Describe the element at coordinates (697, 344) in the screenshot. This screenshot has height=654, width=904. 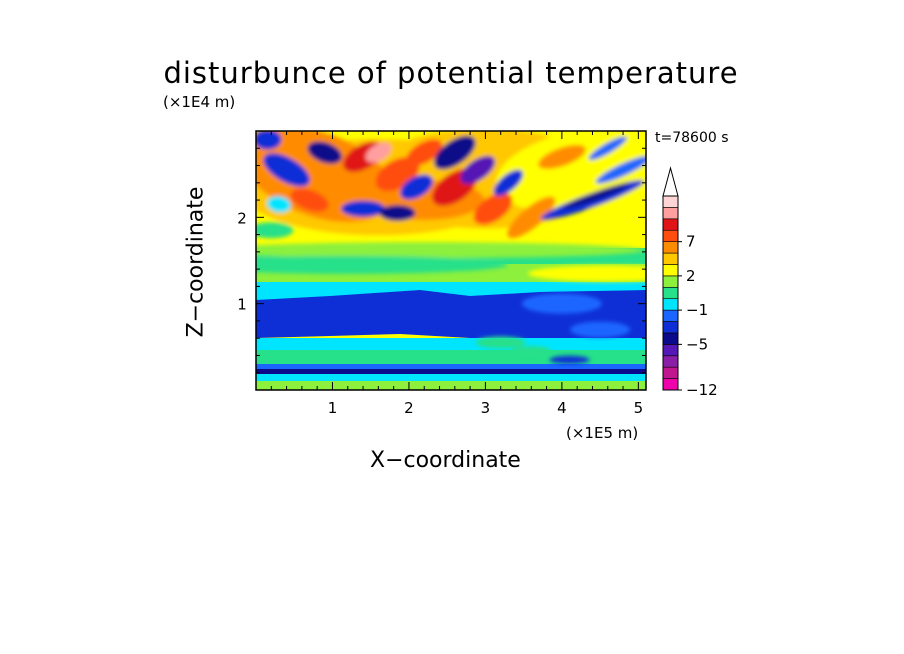
I see `colorbar-label: −5` at that location.